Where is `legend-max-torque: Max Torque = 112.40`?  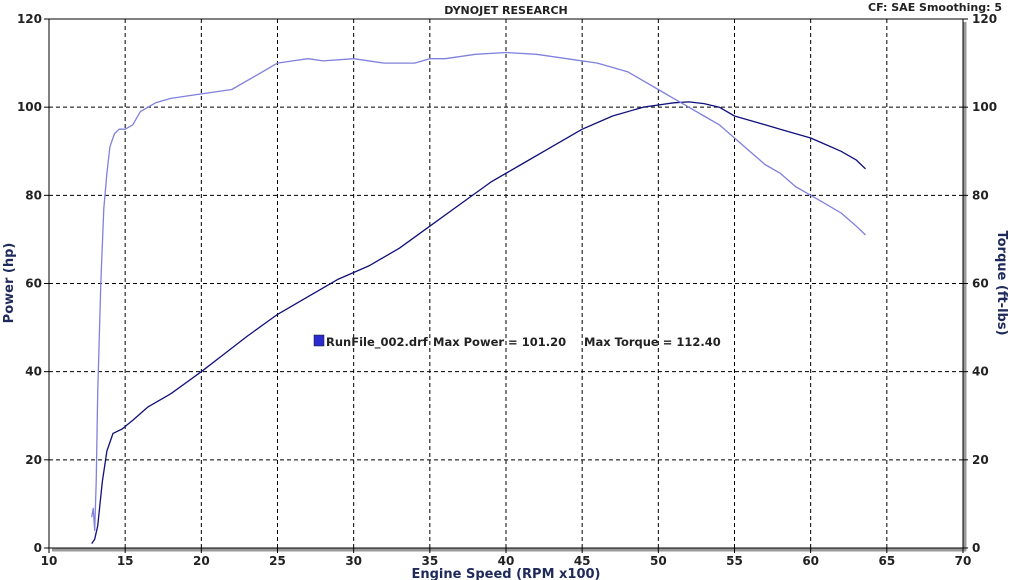 legend-max-torque: Max Torque = 112.40 is located at coordinates (652, 342).